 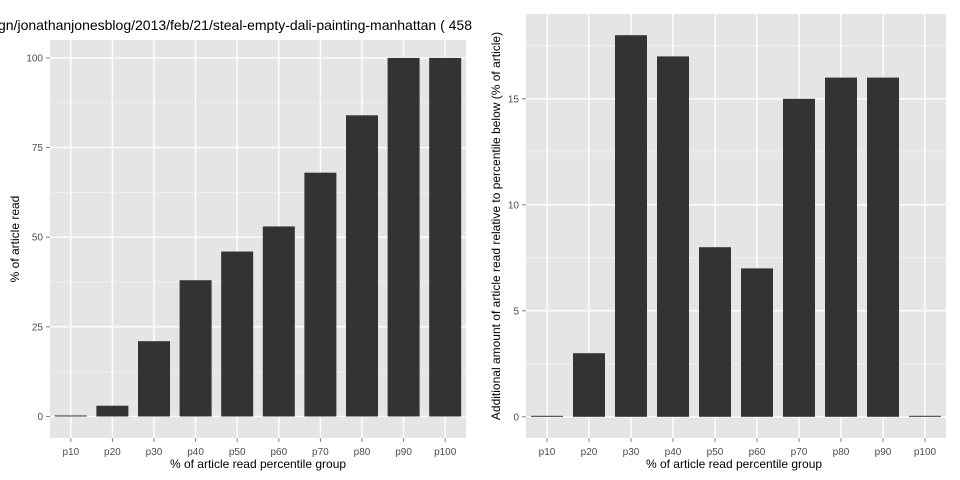 I want to click on right-bar-p10, so click(x=547, y=416).